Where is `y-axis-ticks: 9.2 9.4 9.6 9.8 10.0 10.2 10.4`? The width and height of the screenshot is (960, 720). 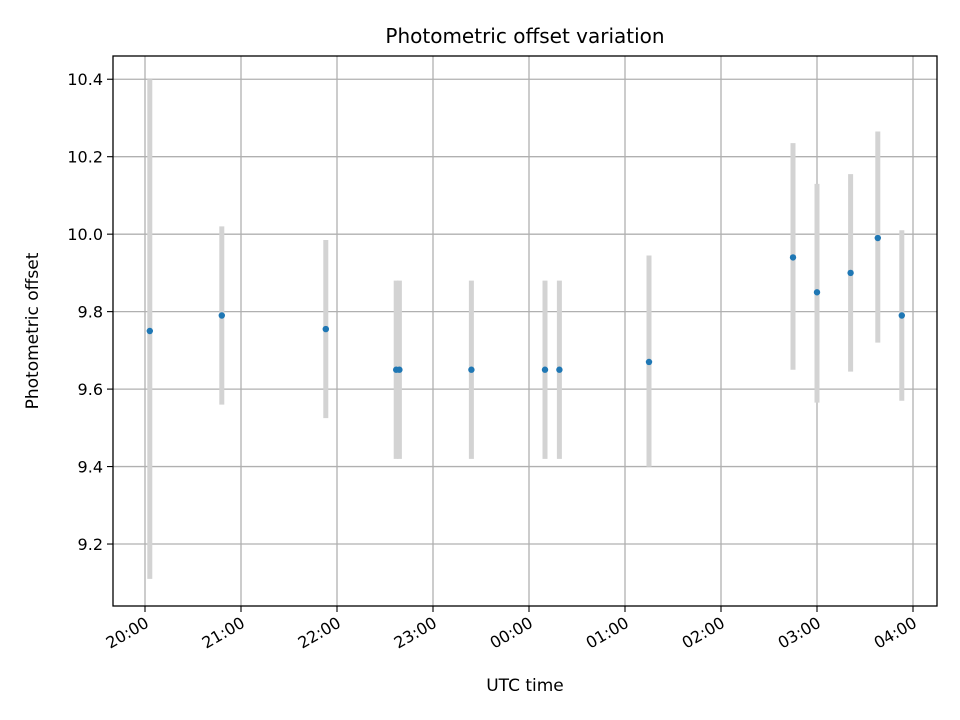
y-axis-ticks: 9.2 9.4 9.6 9.8 10.0 10.2 10.4 is located at coordinates (90, 312).